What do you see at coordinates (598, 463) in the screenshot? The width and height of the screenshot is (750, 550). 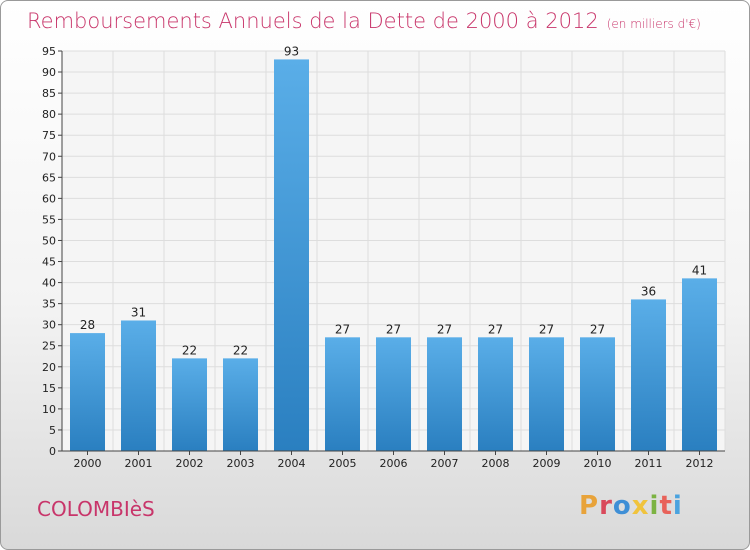 I see `x-tick-label-2010: 2010` at bounding box center [598, 463].